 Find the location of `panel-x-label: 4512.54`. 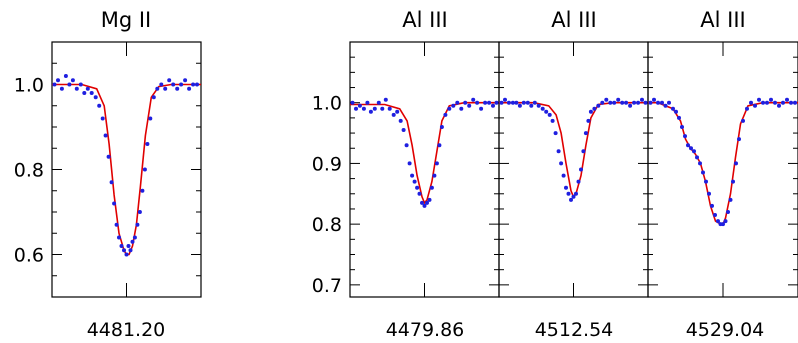

panel-x-label: 4512.54 is located at coordinates (574, 330).